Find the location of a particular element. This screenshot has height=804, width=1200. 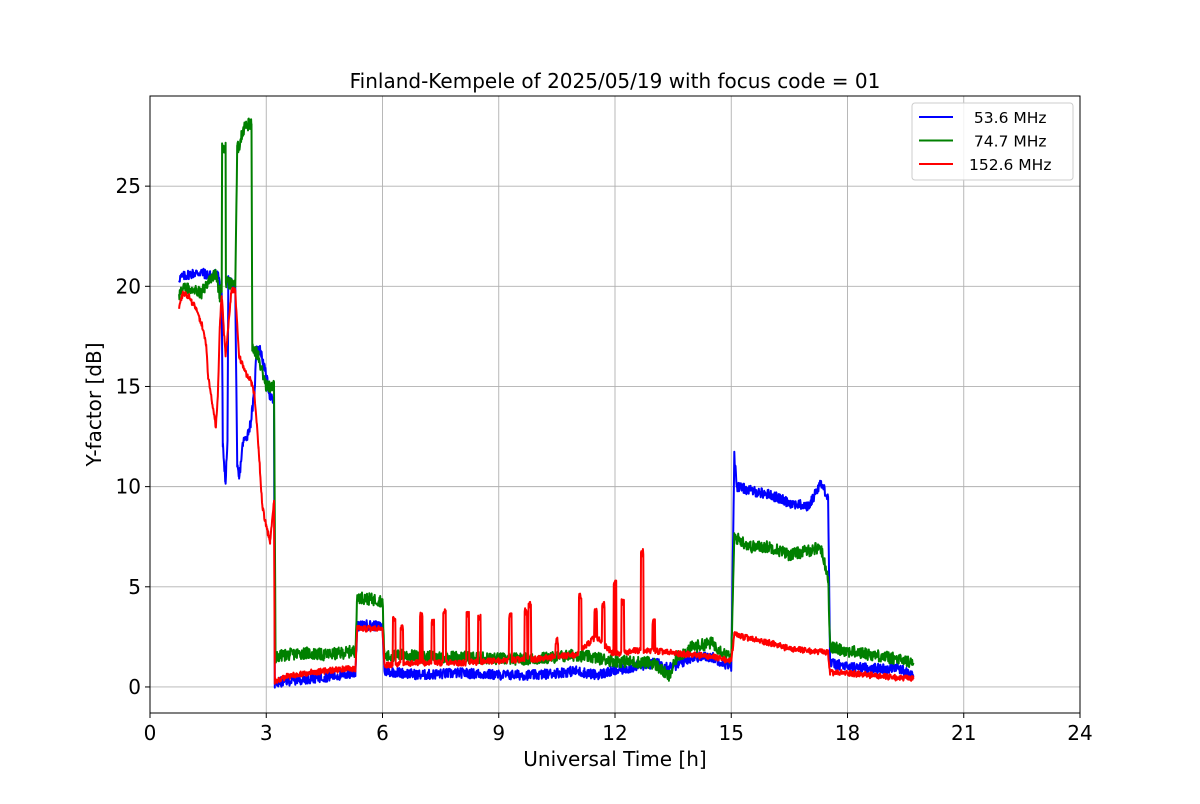

legend: 53.6 MHz 74.7 MHz 152.6 MHz is located at coordinates (992, 141).